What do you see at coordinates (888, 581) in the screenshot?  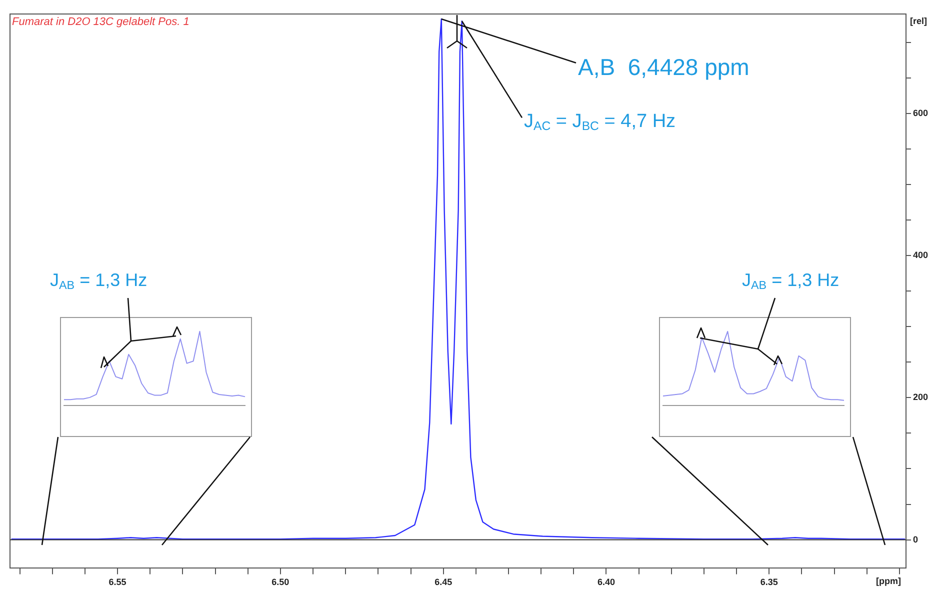 I see `x-axis-title: [ppm]` at bounding box center [888, 581].